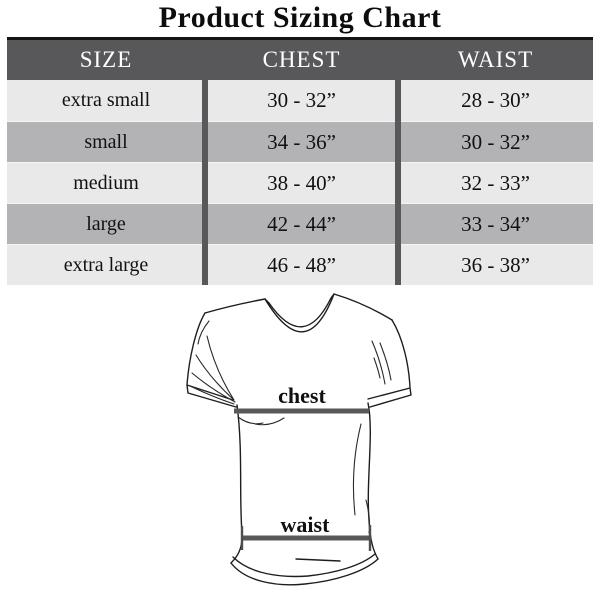 Image resolution: width=600 pixels, height=600 pixels. I want to click on table-row: medium 38 - 40” 32 - 33”, so click(300, 182).